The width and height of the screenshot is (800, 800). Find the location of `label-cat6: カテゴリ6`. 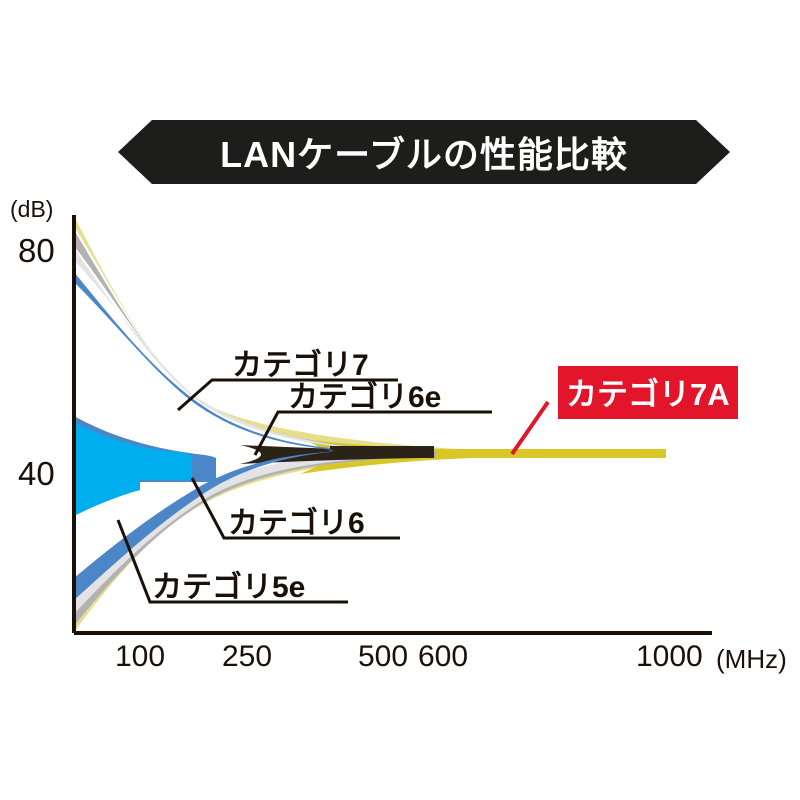

label-cat6: カテゴリ6 is located at coordinates (296, 523).